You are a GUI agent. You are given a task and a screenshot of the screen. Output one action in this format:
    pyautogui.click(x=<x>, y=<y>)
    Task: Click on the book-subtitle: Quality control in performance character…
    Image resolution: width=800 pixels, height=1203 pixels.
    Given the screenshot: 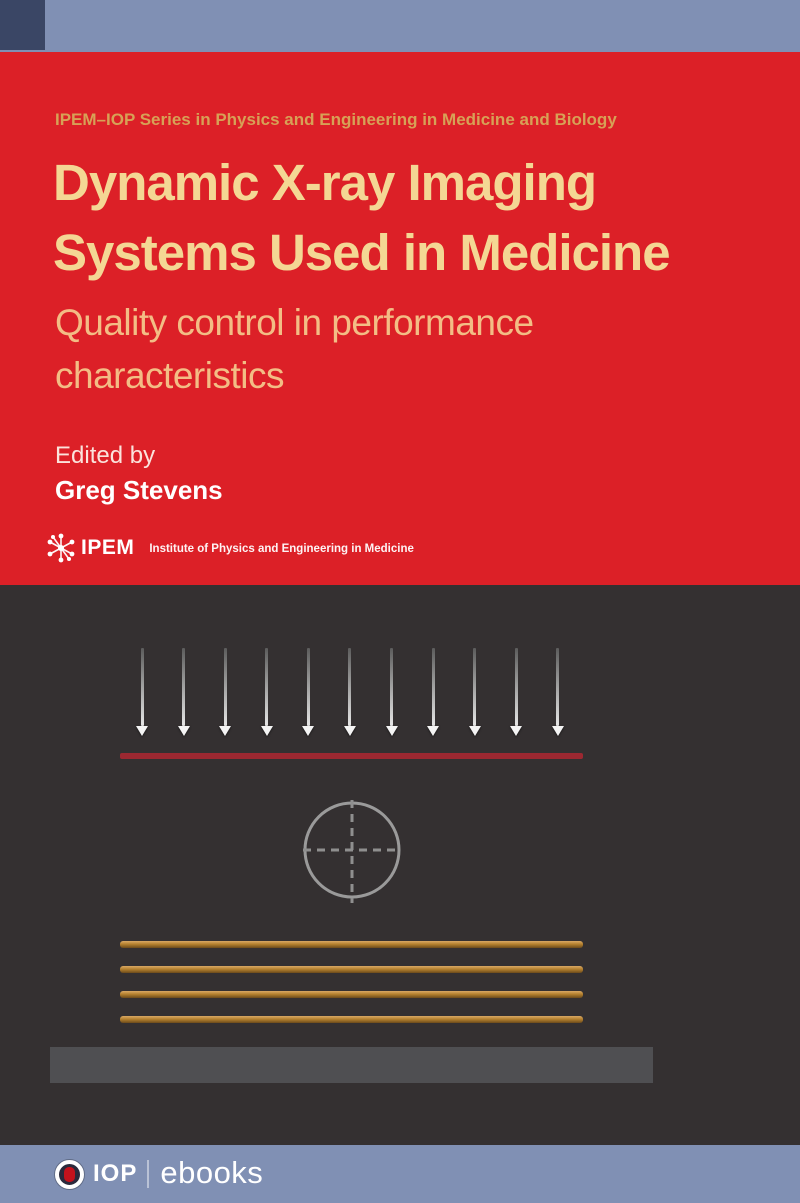 What is the action you would take?
    pyautogui.click(x=335, y=349)
    